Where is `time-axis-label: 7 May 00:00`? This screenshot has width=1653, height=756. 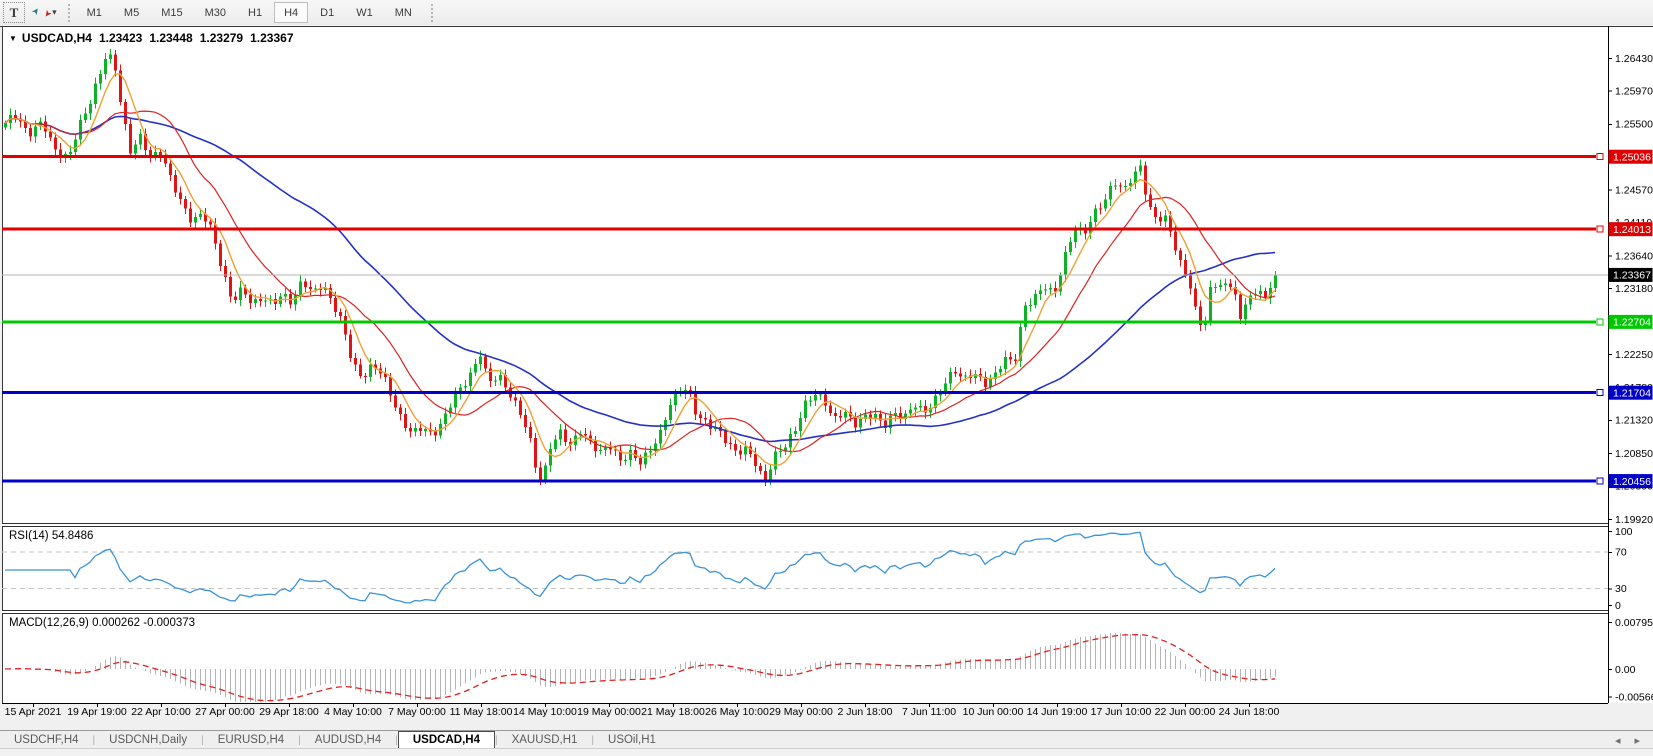
time-axis-label: 7 May 00:00 is located at coordinates (417, 712).